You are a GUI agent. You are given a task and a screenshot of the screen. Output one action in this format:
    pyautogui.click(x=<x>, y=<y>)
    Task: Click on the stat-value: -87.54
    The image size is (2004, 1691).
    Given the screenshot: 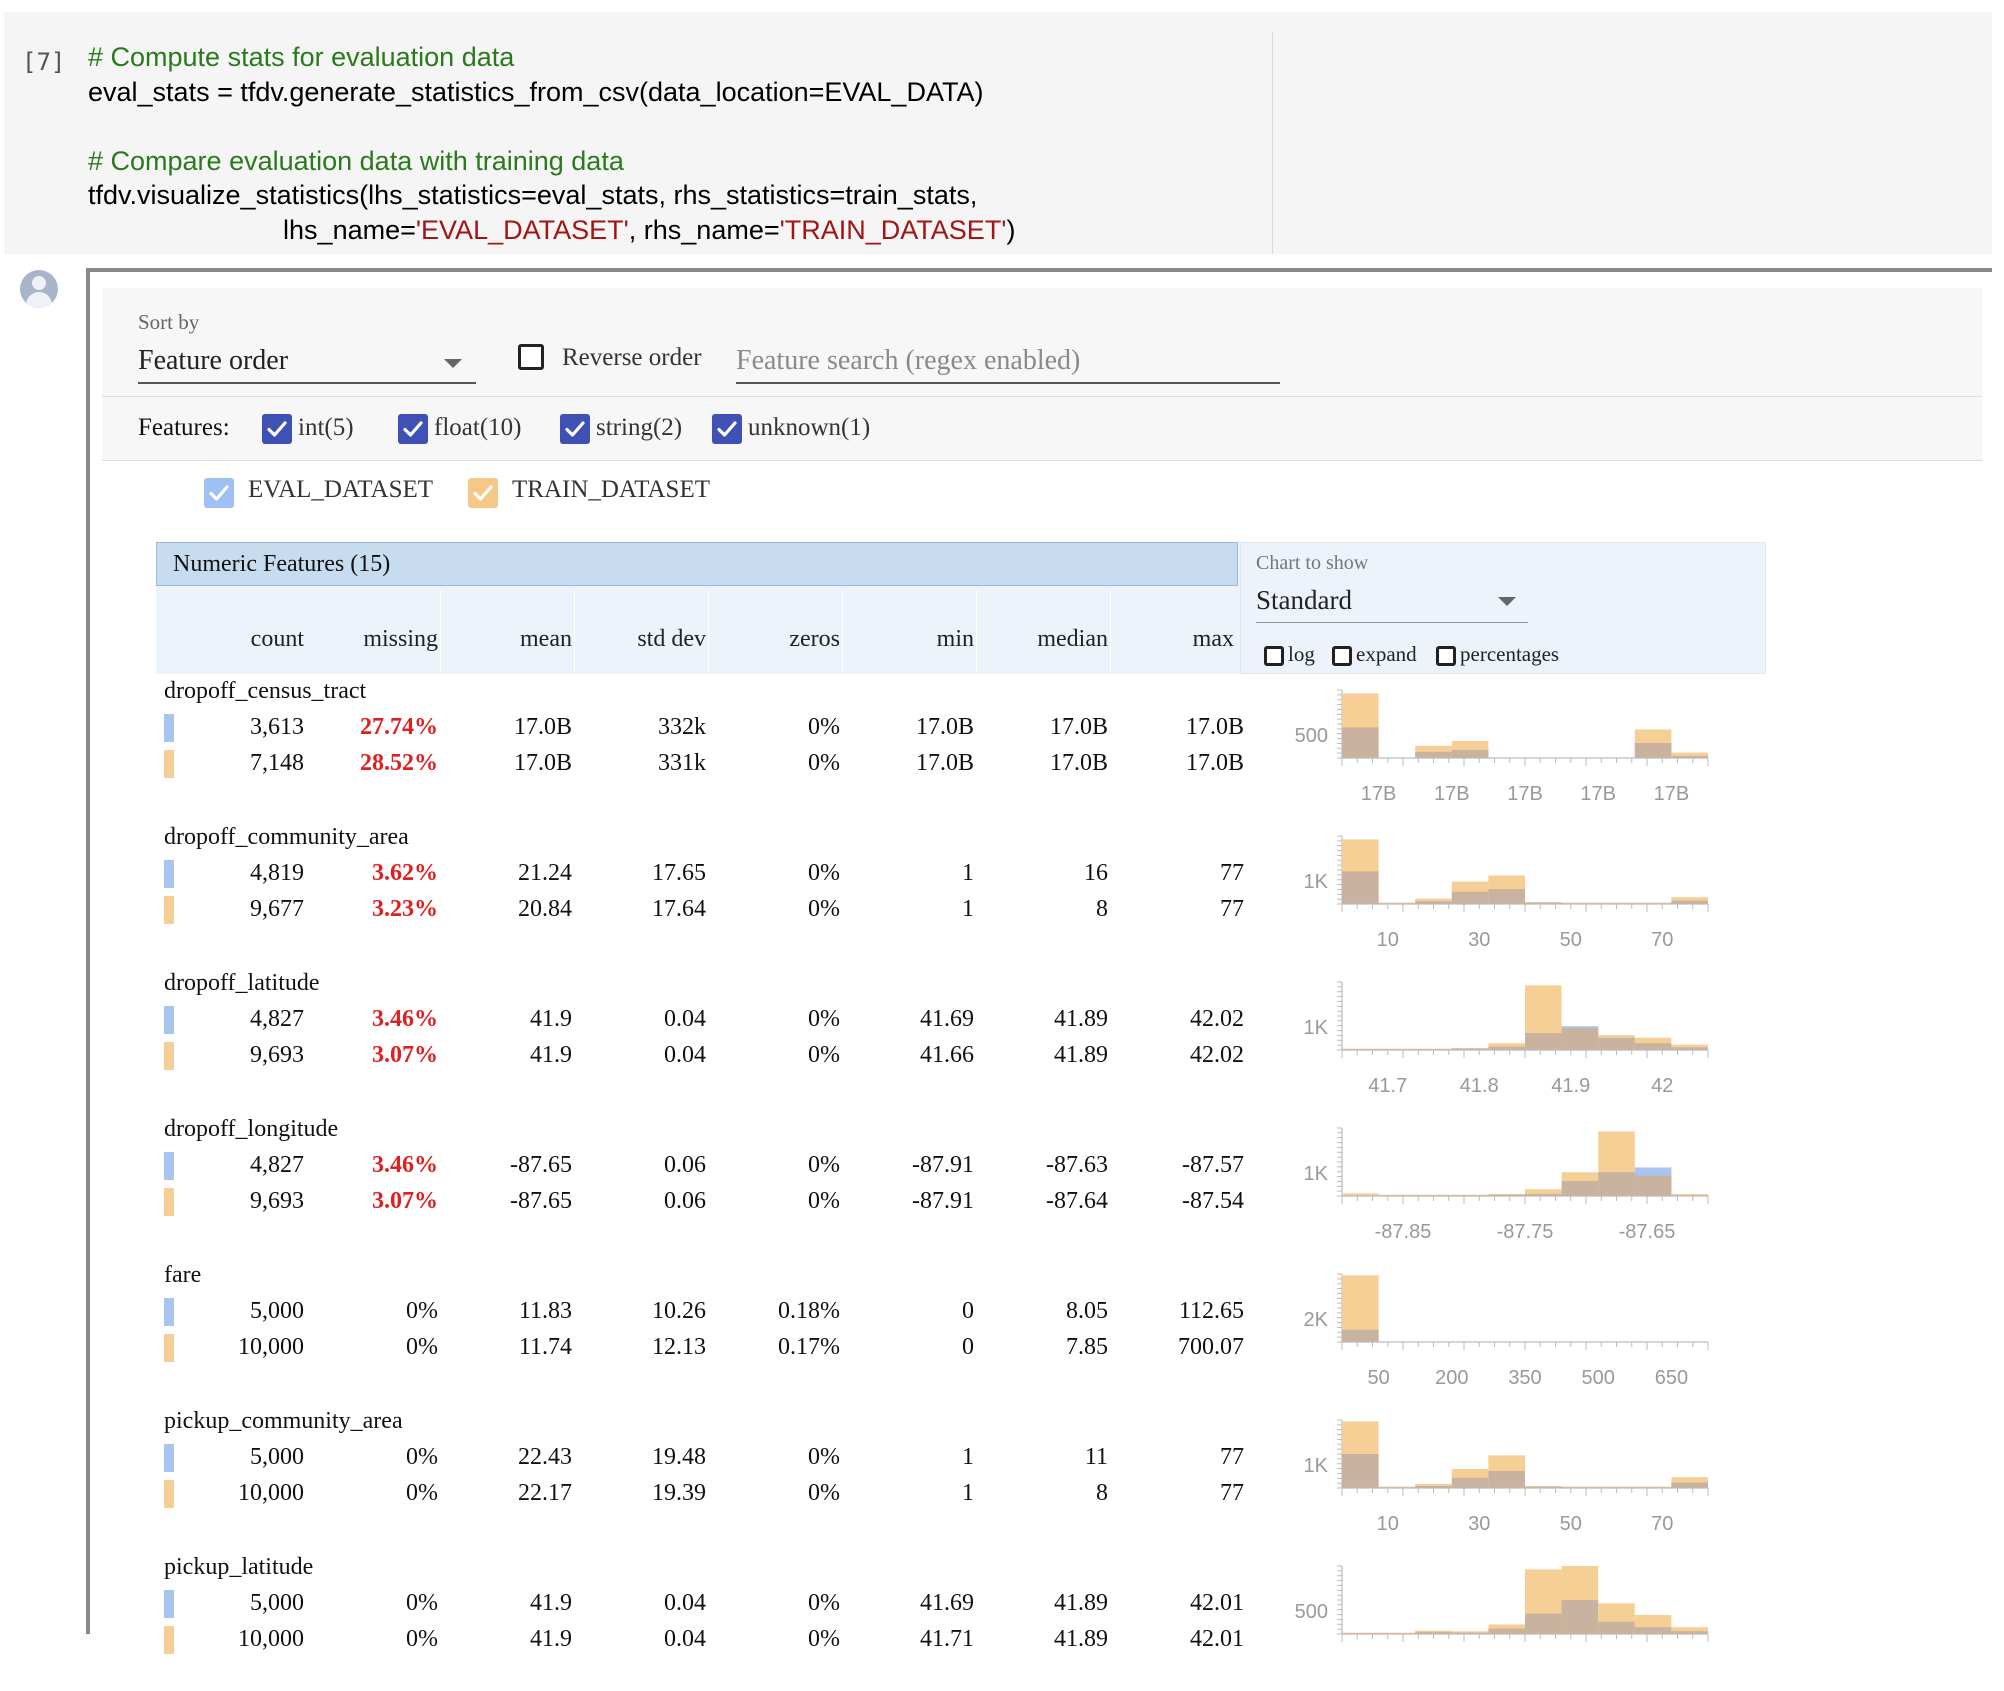 What is the action you would take?
    pyautogui.click(x=1213, y=1201)
    